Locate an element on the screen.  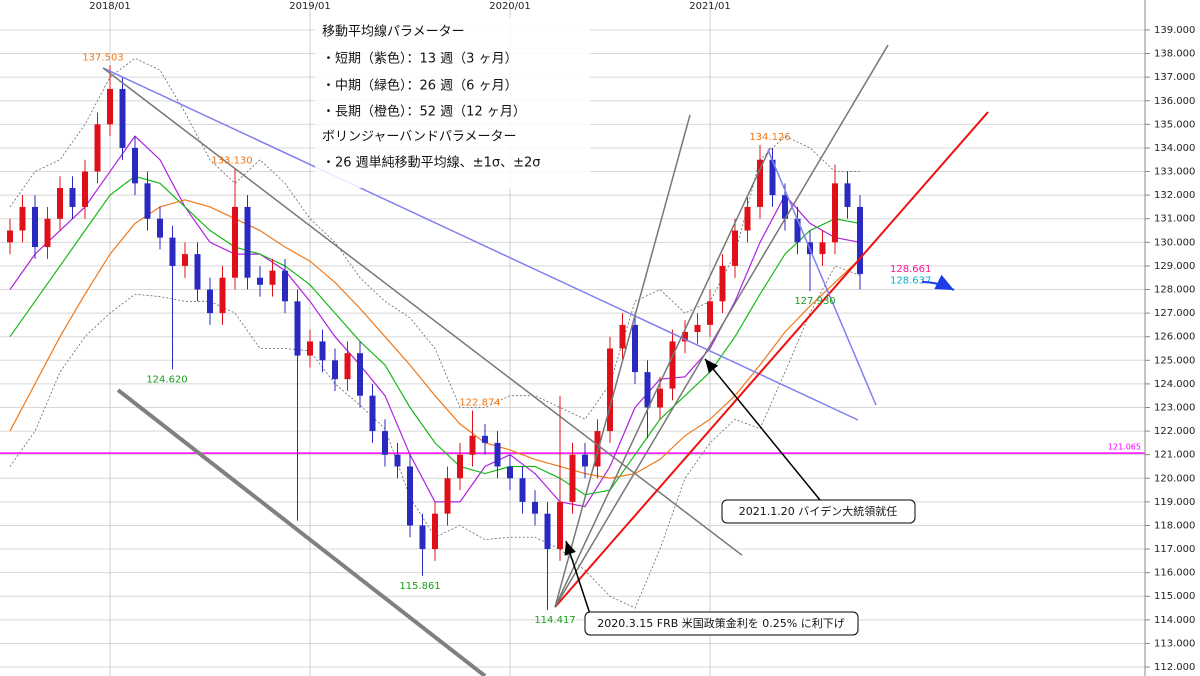
callout-text: 2021.1.20 バイデン大統領就任 is located at coordinates (818, 511).